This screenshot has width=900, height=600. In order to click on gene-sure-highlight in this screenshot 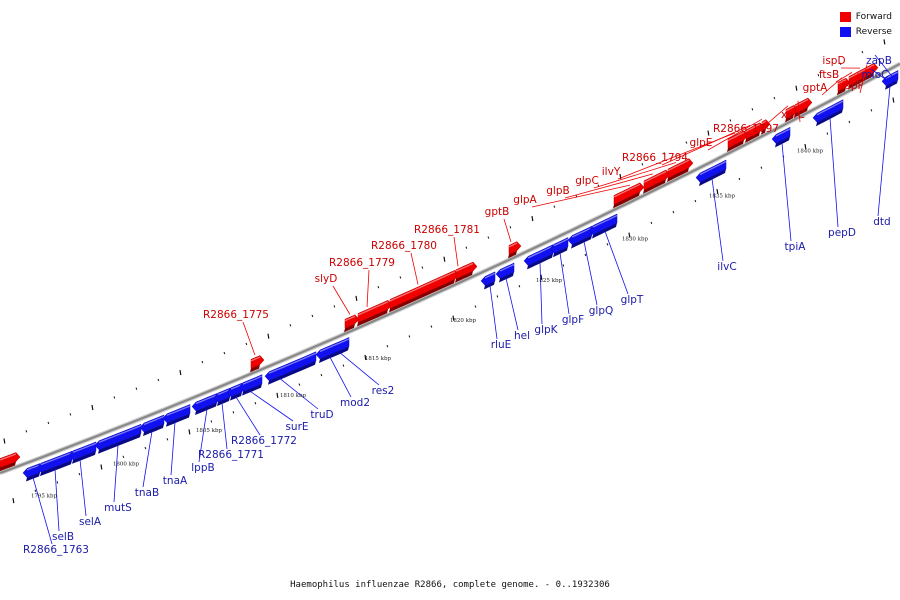, I will do `click(252, 380)`.